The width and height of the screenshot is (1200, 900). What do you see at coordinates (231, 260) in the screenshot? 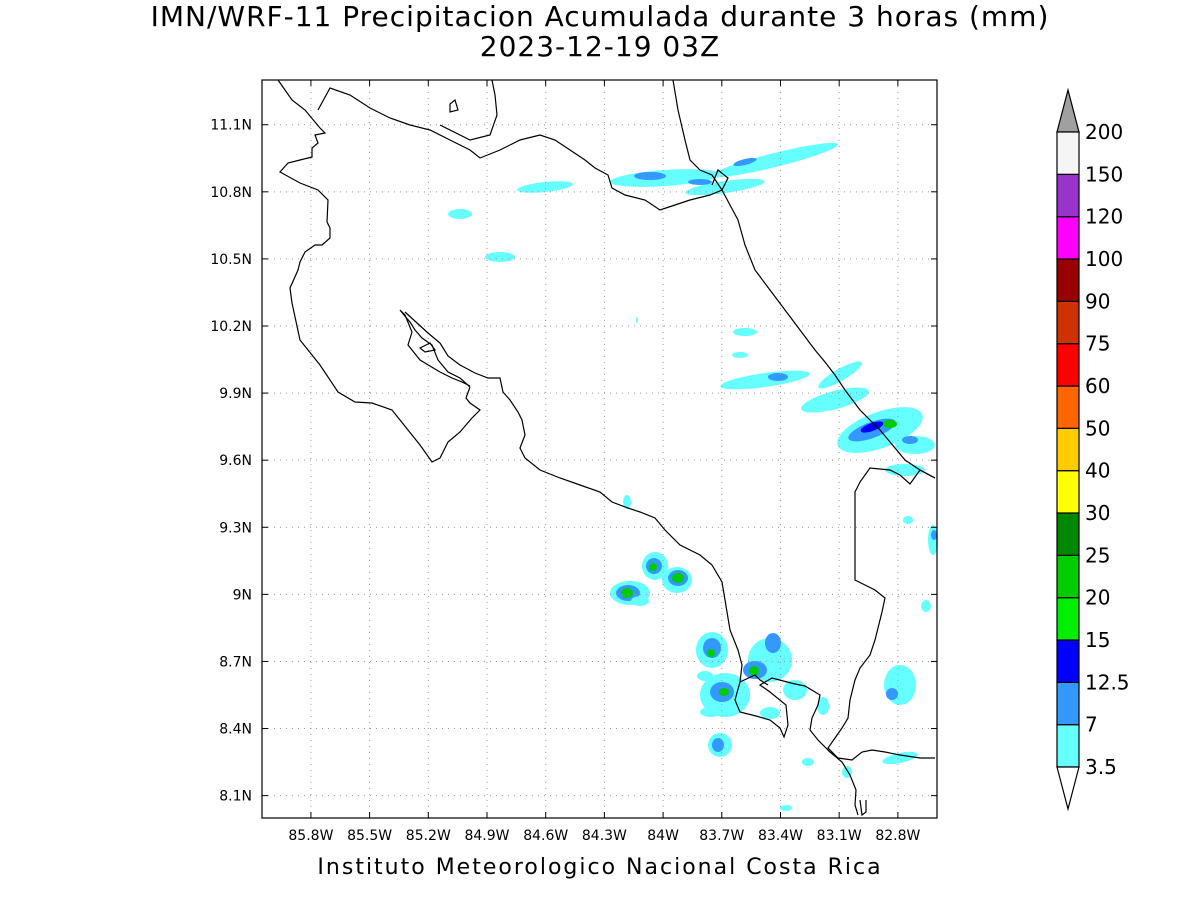
I see `lat-label: 10.5N` at bounding box center [231, 260].